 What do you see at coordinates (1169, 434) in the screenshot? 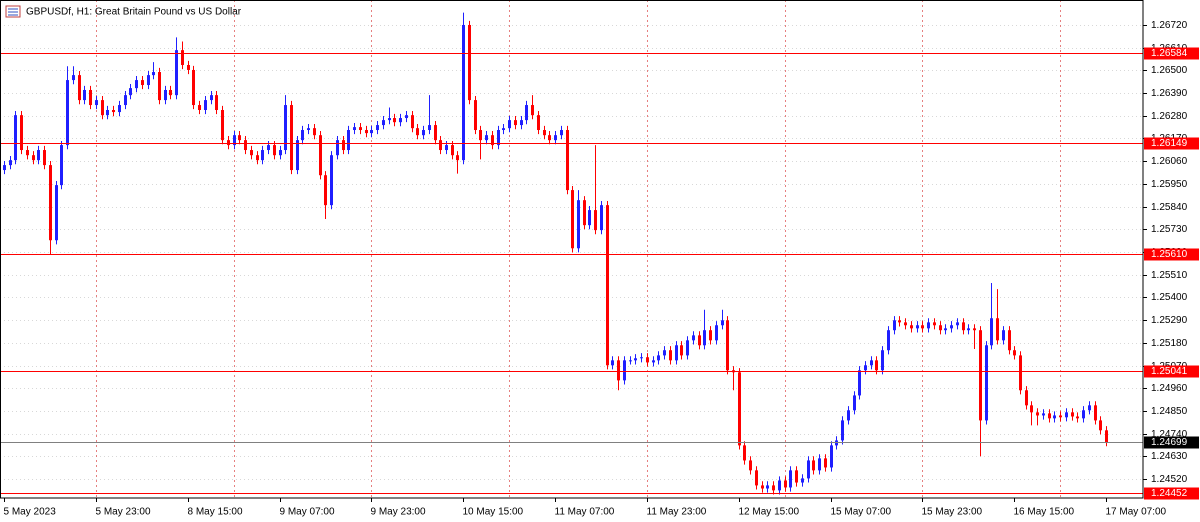
I see `y-tick-label: 1.24740` at bounding box center [1169, 434].